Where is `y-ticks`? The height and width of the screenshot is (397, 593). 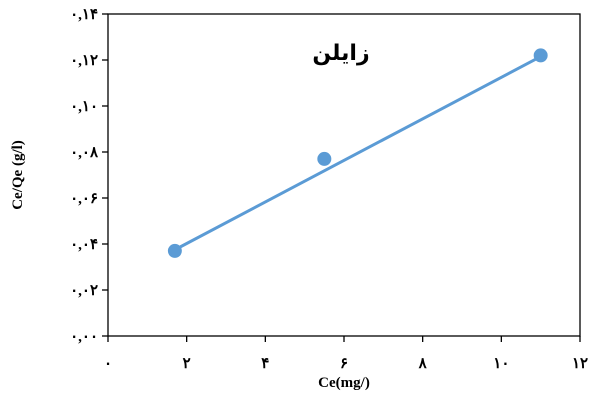 y-ticks is located at coordinates (105, 175).